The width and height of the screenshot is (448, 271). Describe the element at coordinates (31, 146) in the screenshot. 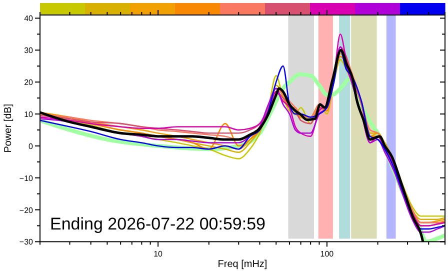

I see `y-tick-label: 0` at that location.